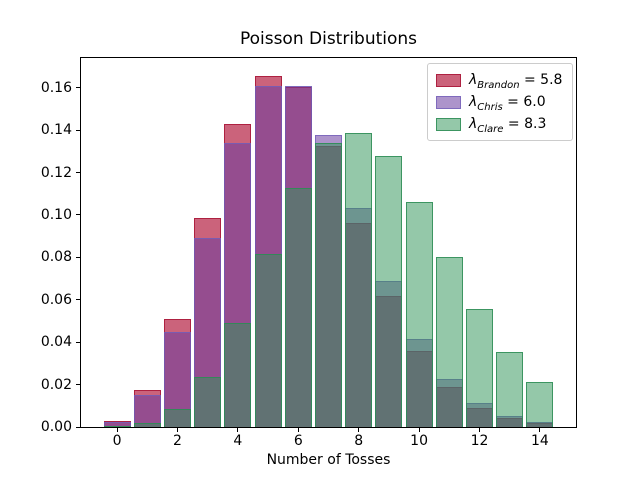 This screenshot has width=640, height=480. I want to click on x-tick-label-0: 0, so click(117, 441).